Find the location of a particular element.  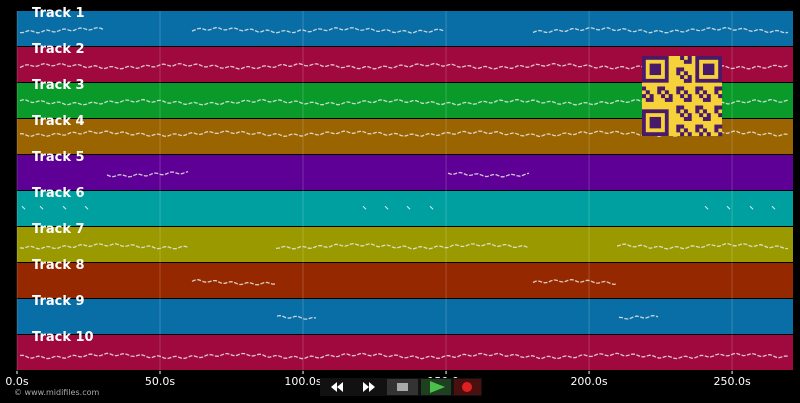

track-label: Track 6 is located at coordinates (58, 193).